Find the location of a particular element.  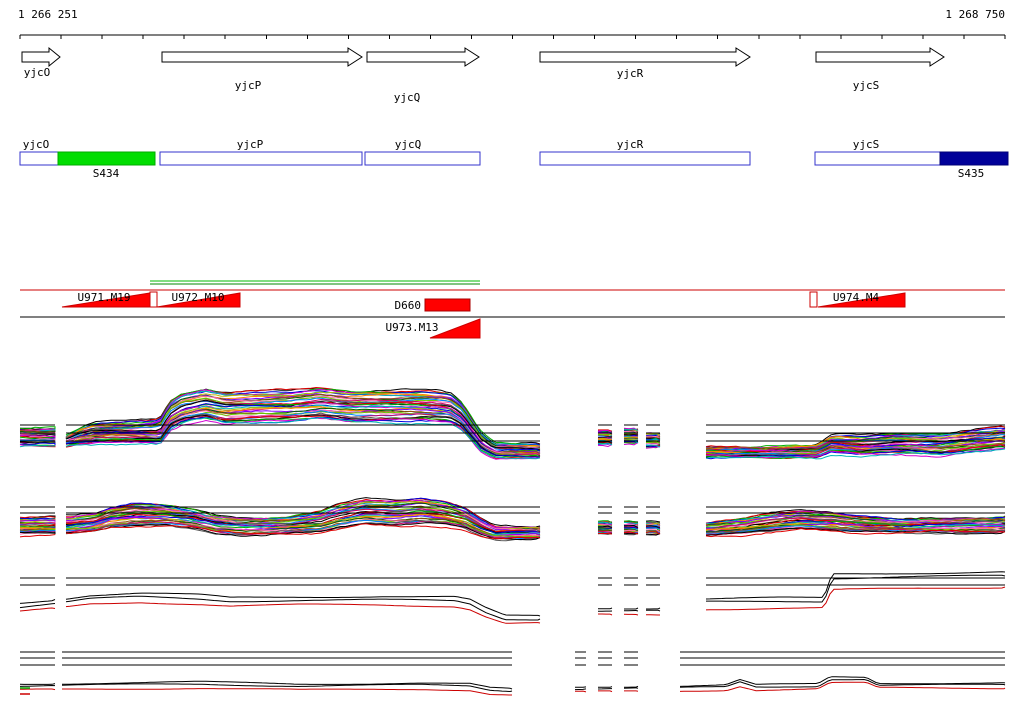

gene-arrow-label-yjcQ: yjcQ is located at coordinates (407, 97).